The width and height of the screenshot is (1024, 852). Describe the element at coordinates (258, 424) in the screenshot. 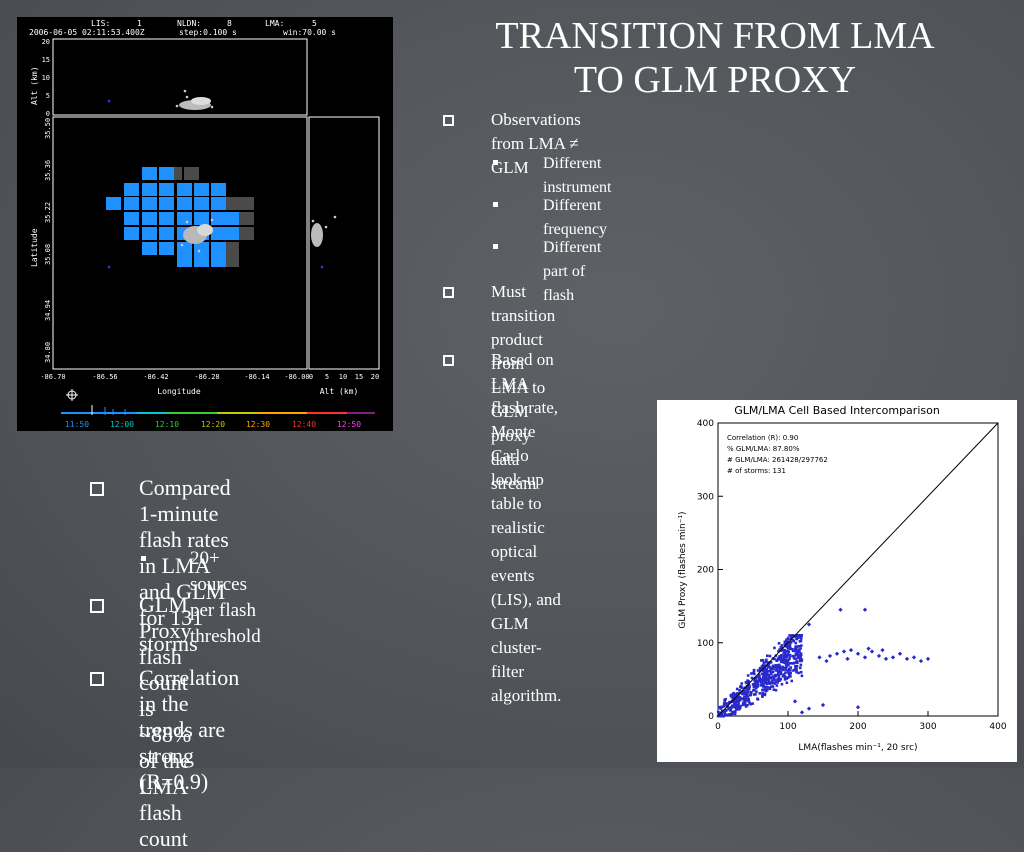

I see `time-tick: 12:30` at that location.